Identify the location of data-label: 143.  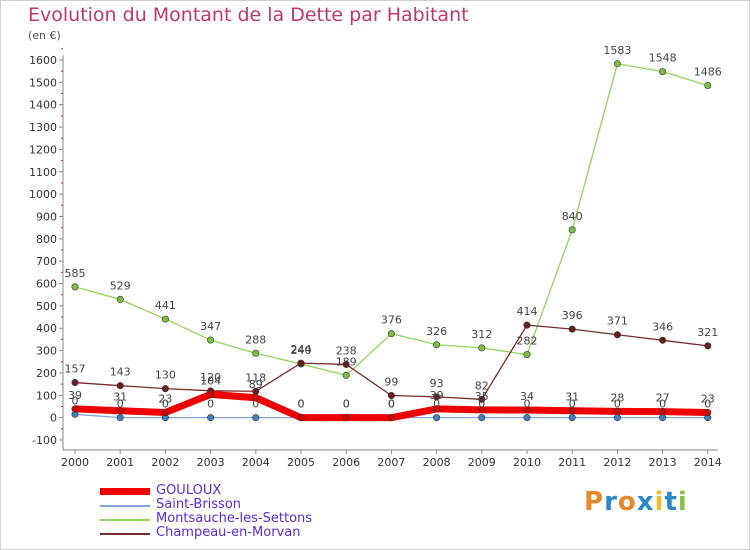
(120, 372).